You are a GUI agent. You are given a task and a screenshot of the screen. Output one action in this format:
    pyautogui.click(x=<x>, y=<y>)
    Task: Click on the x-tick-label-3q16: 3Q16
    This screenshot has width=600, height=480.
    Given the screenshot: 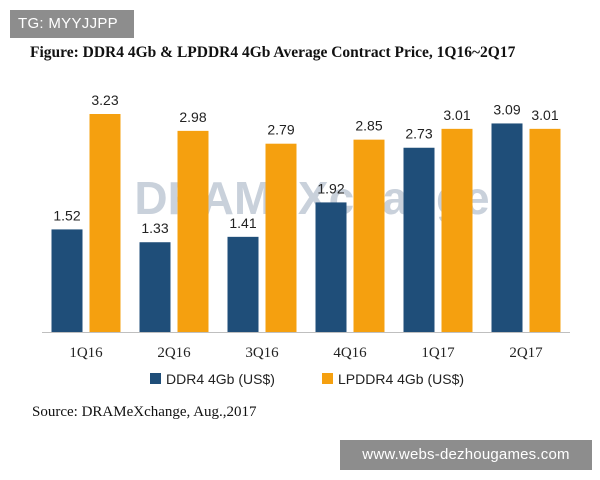 What is the action you would take?
    pyautogui.click(x=262, y=353)
    